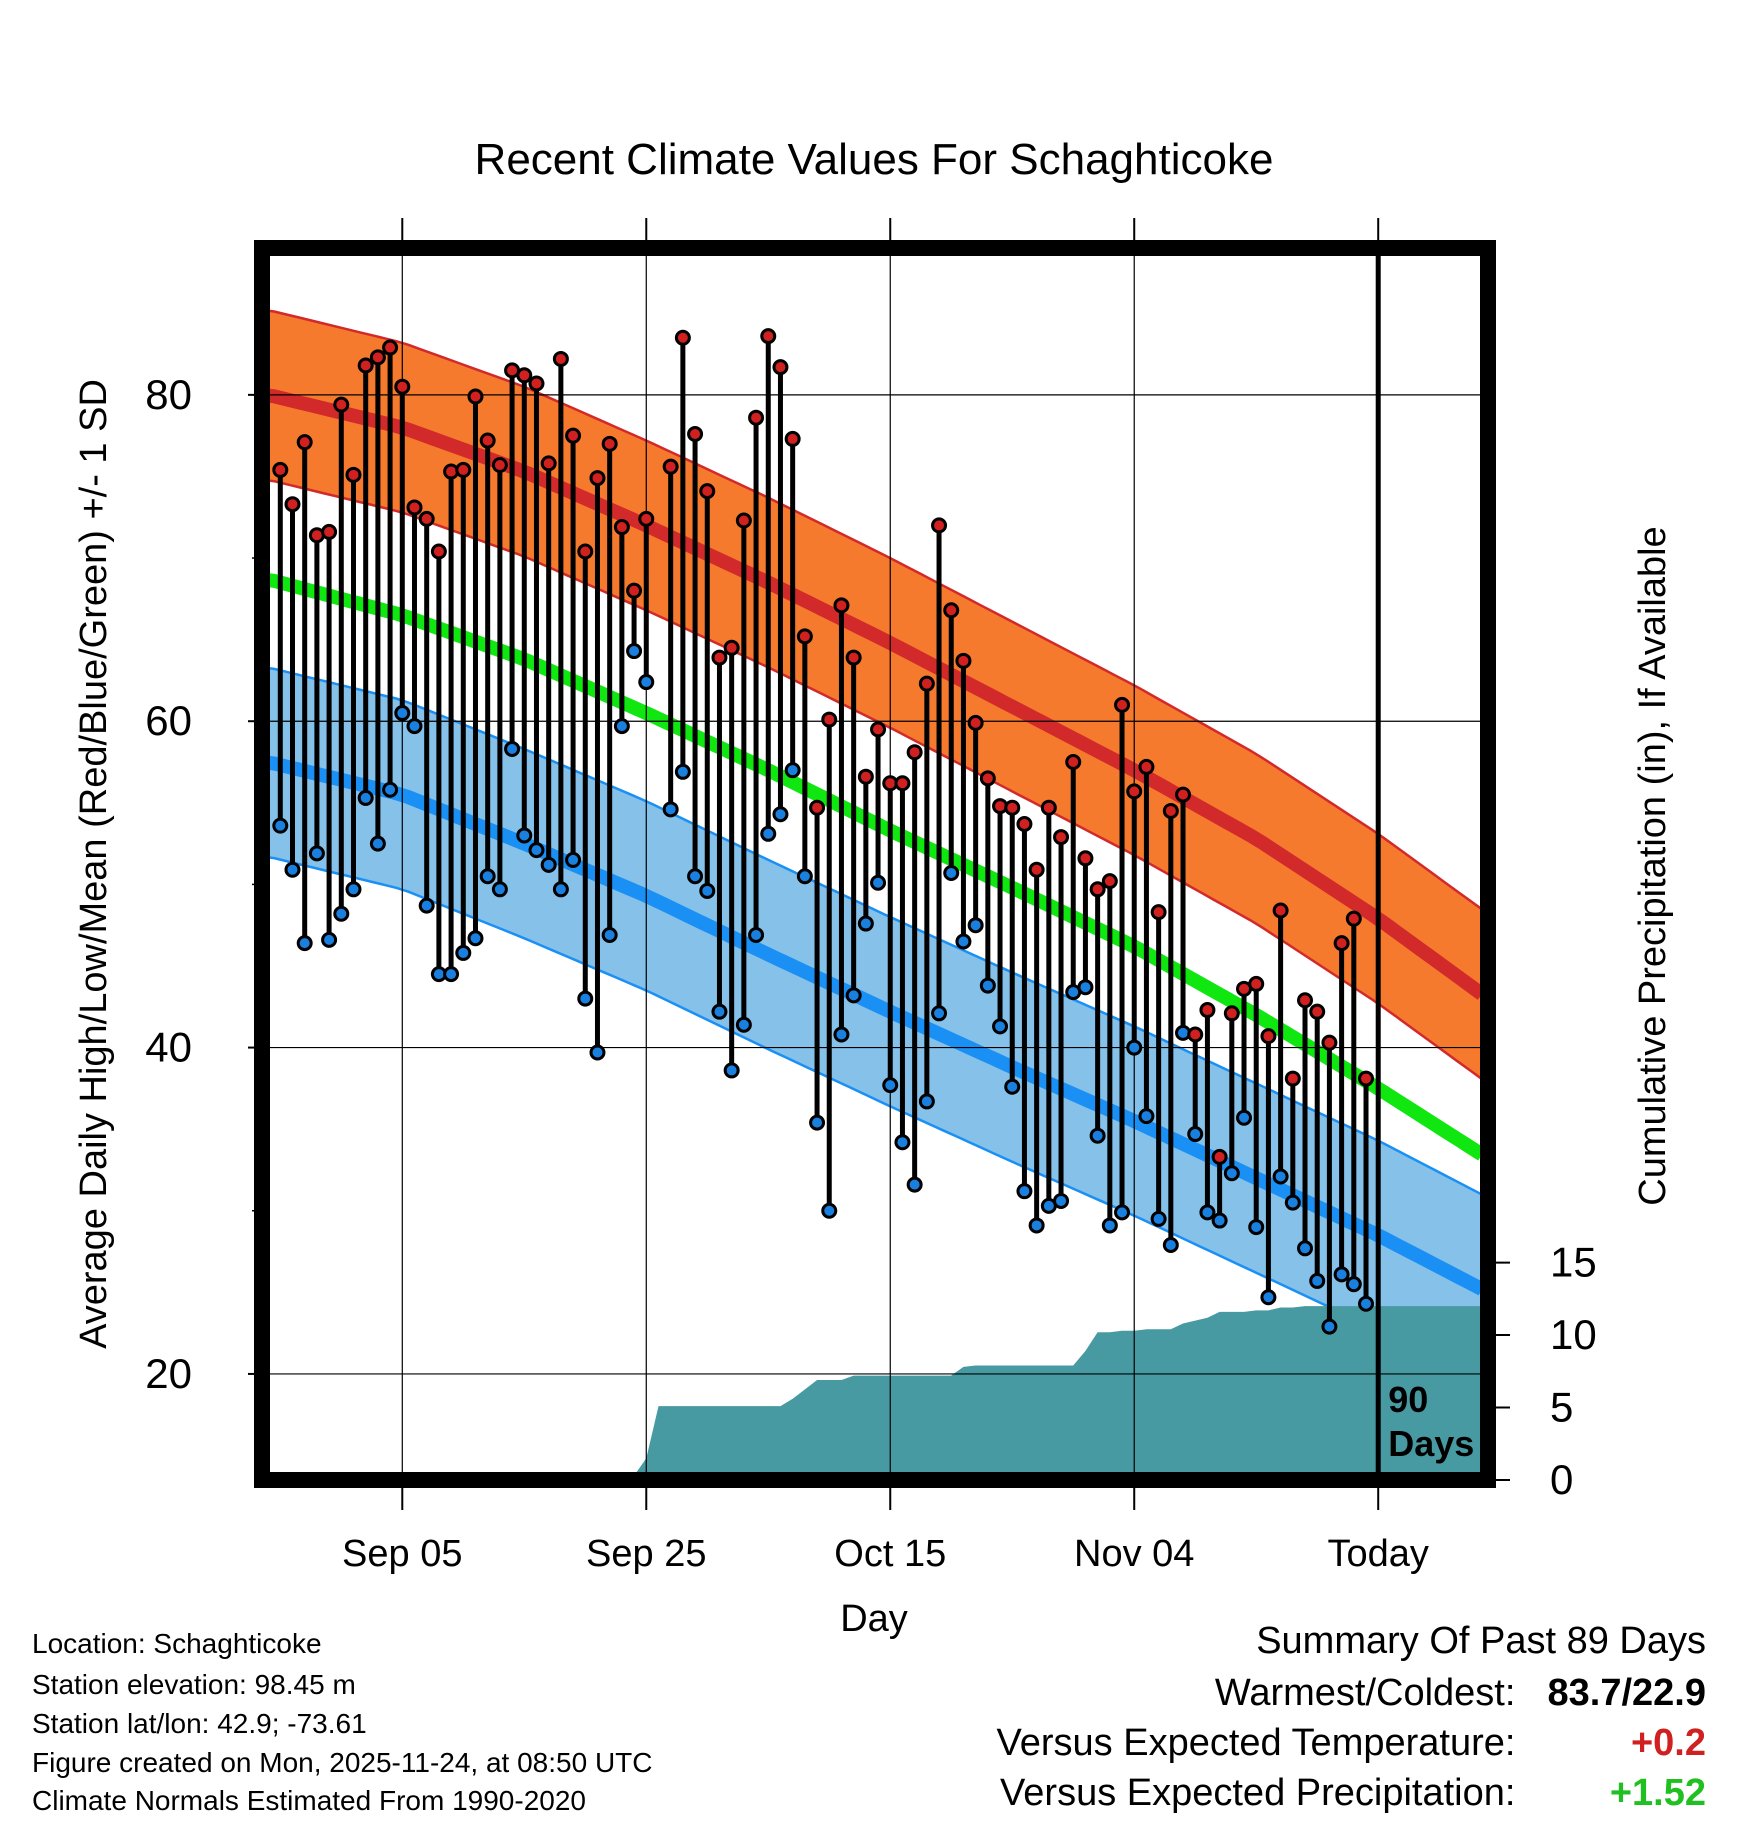  Describe the element at coordinates (1584, 1693) in the screenshot. I see `summary-warmest-high: 83.7` at that location.